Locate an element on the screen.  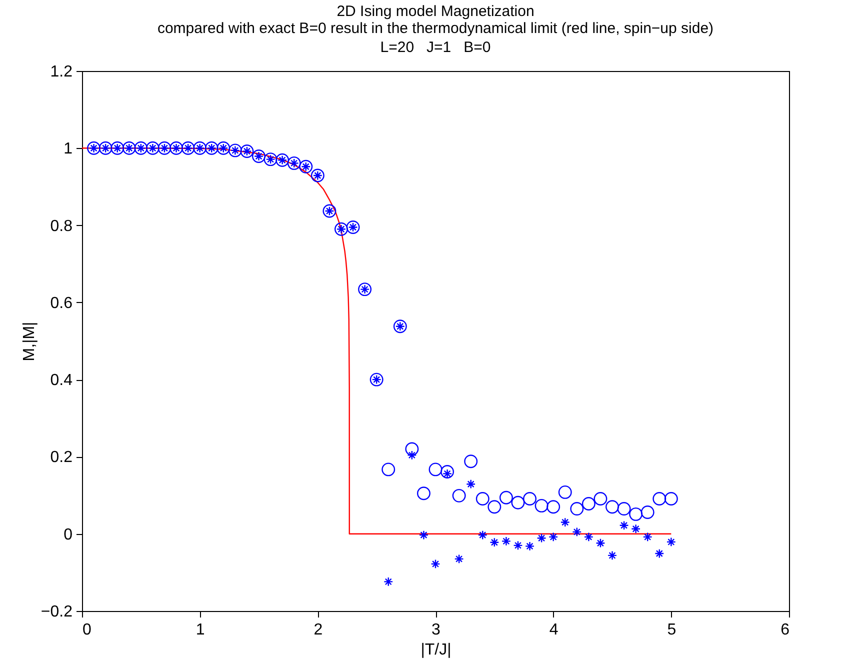
chart-subtitle: compared with exact B=0 result in the thermodynamical limit (red line, spin−up side) L=20 J=1 B=0 is located at coordinates (435, 38).